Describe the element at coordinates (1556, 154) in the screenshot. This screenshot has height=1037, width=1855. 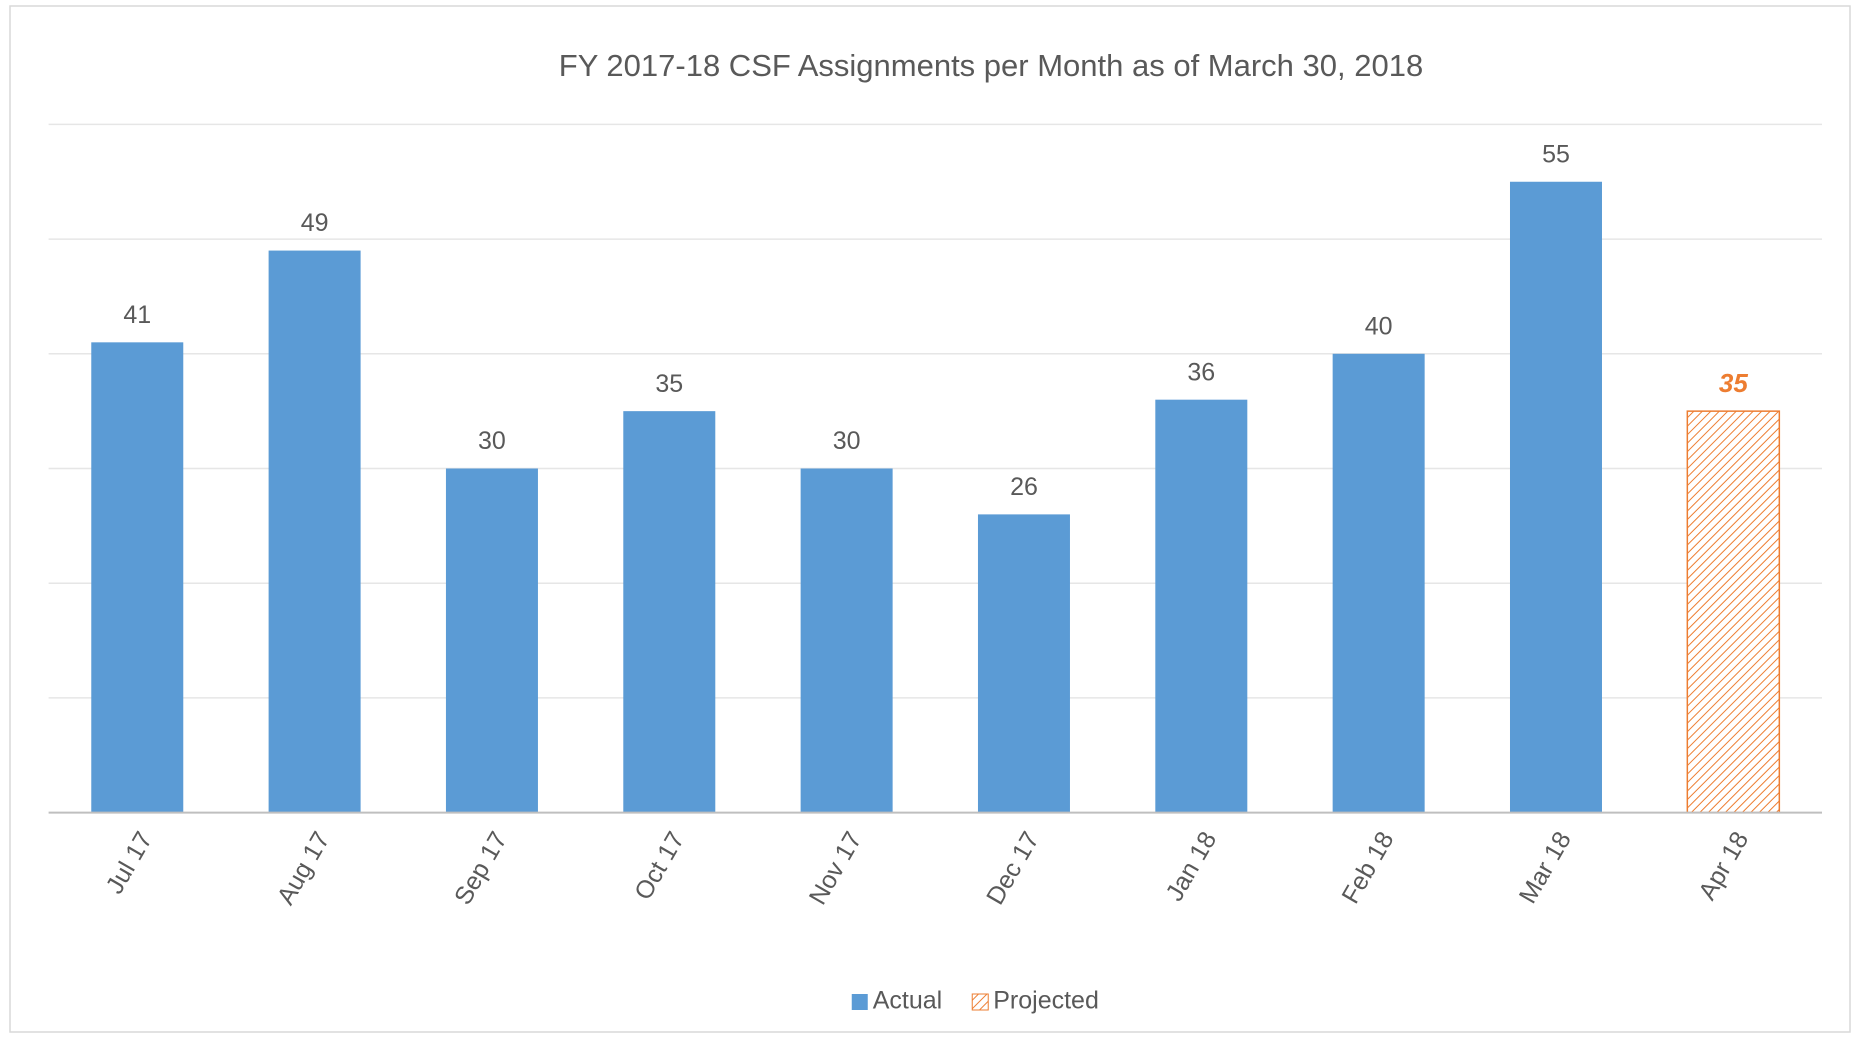
I see `data-label: 55` at that location.